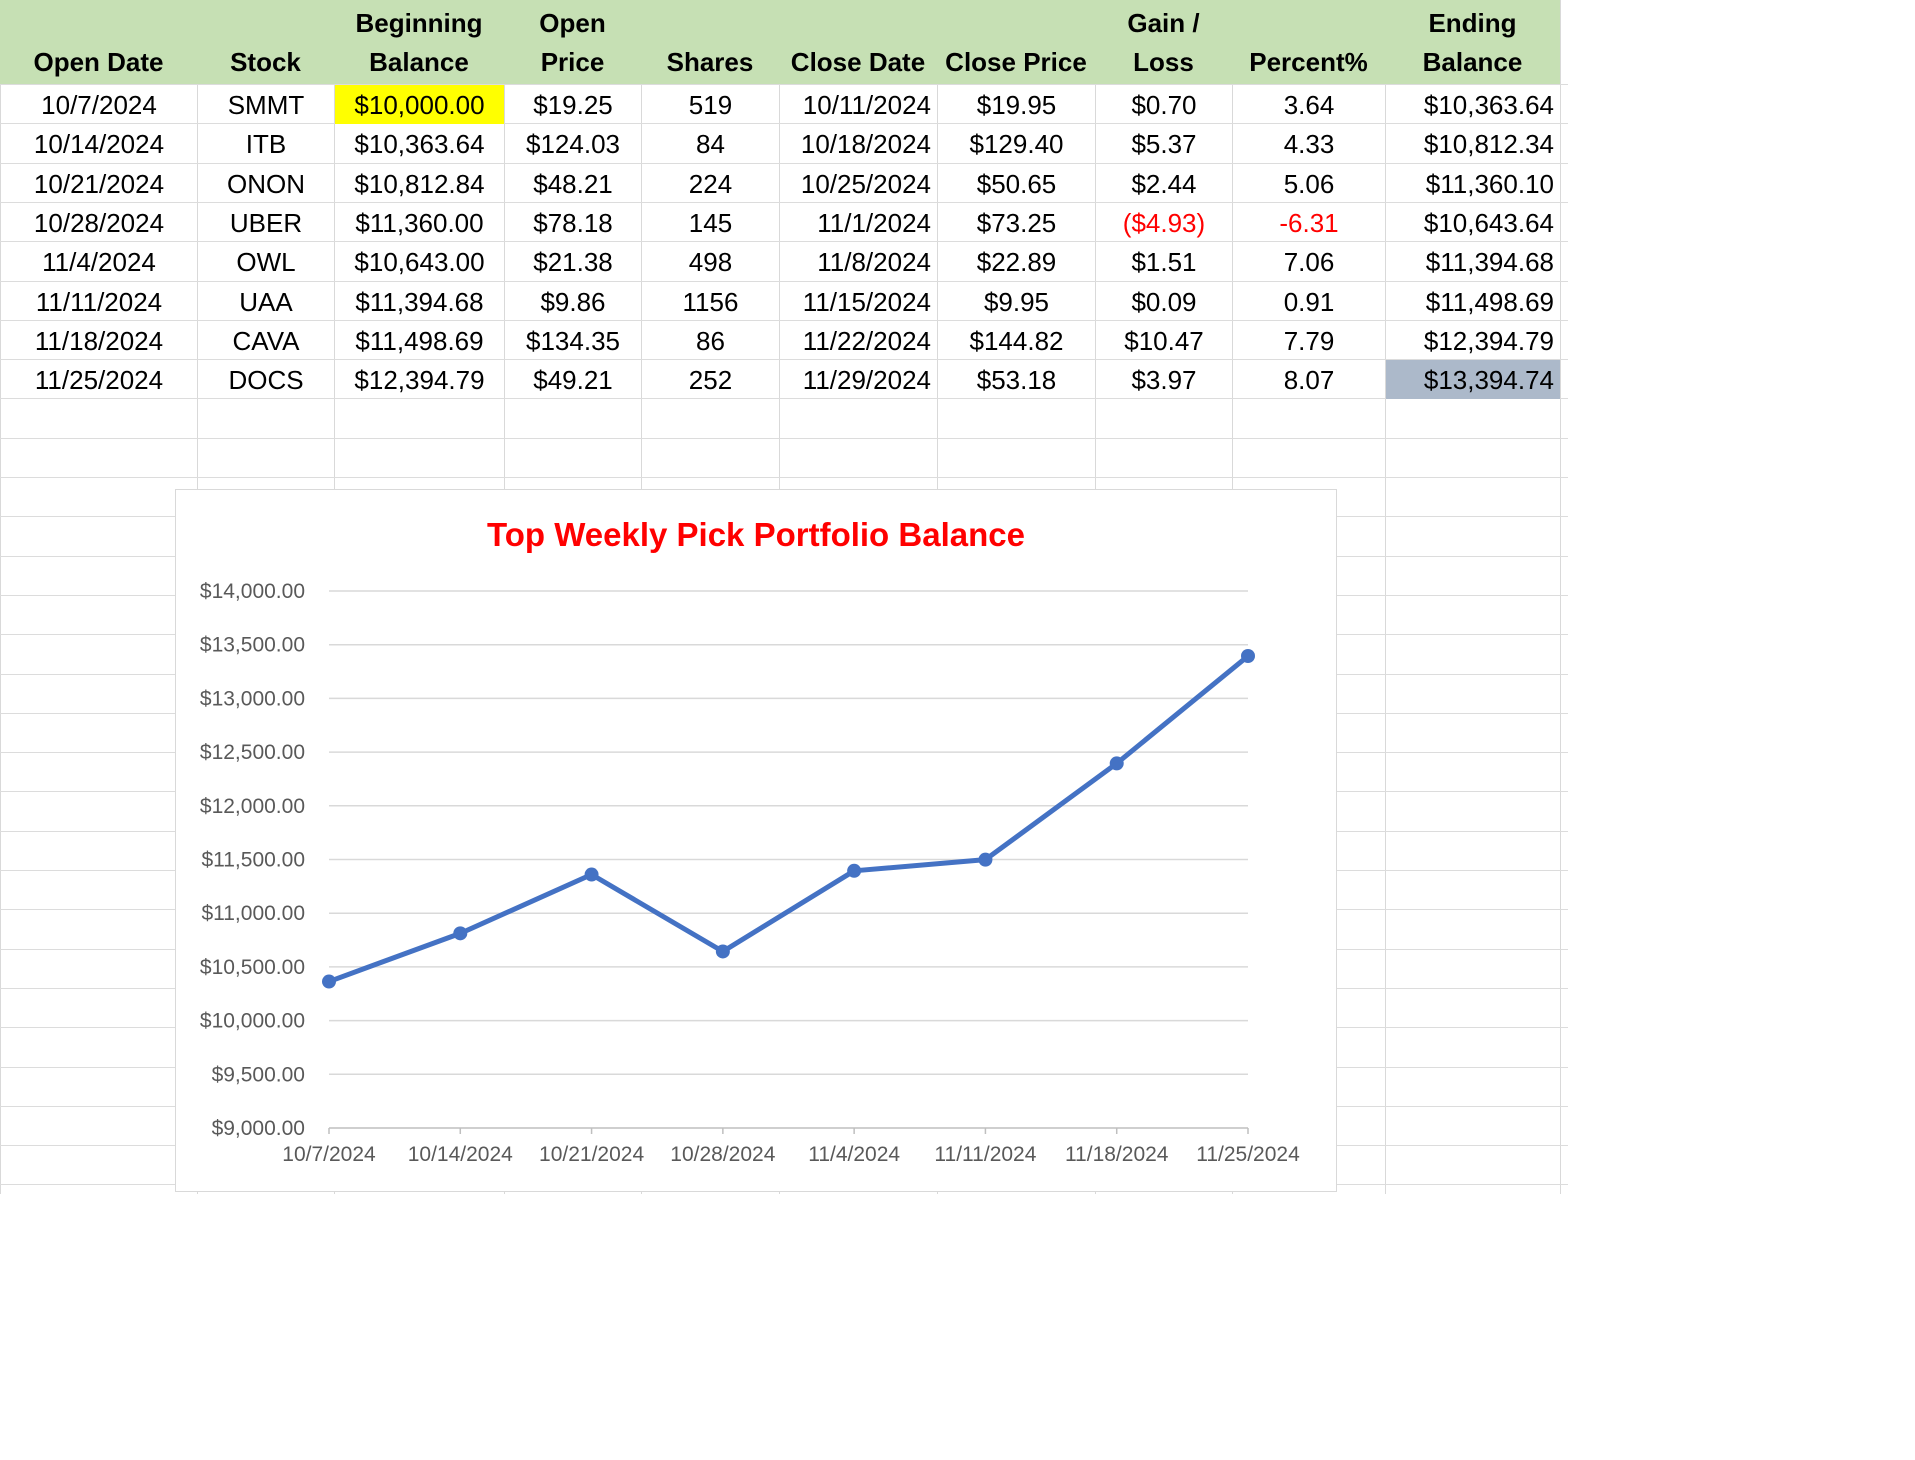 This screenshot has width=1915, height=1460. I want to click on table-cell: 10/21/2024, so click(99, 184).